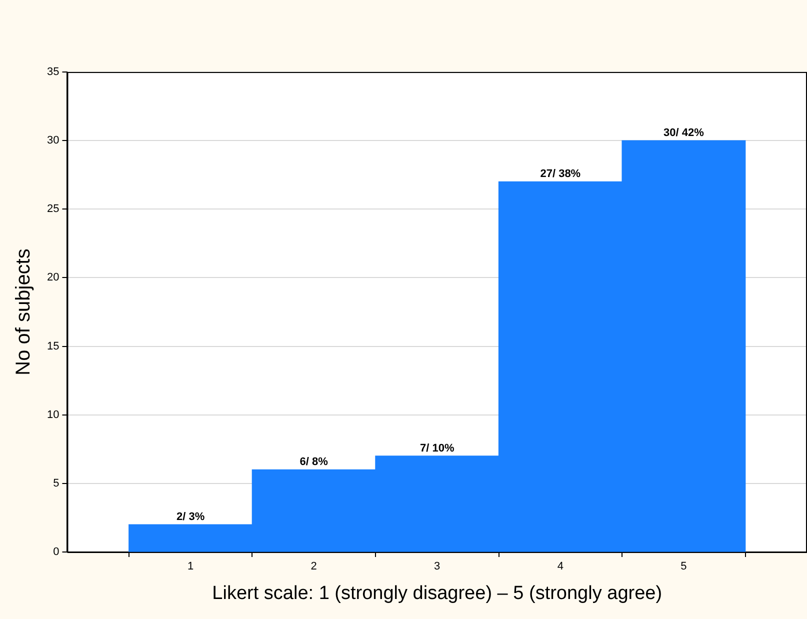 The height and width of the screenshot is (619, 807). Describe the element at coordinates (23, 312) in the screenshot. I see `y-axis-title: No of subjects` at that location.